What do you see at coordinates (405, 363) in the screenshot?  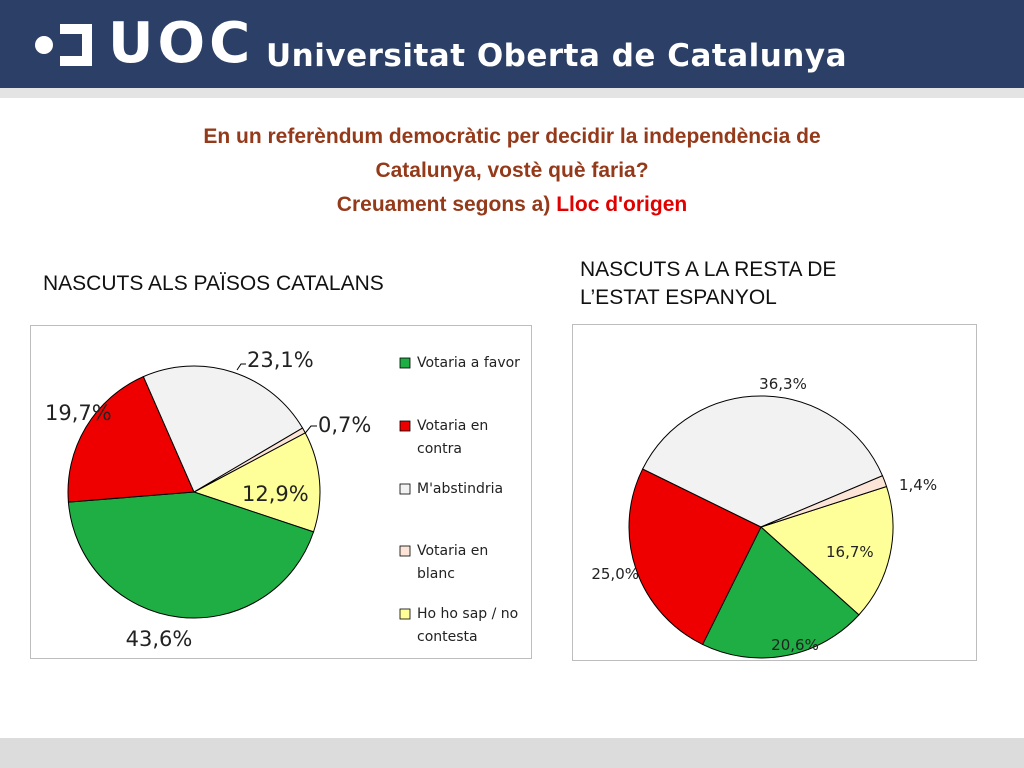 I see `legend-swatch-votaria-a-favor` at bounding box center [405, 363].